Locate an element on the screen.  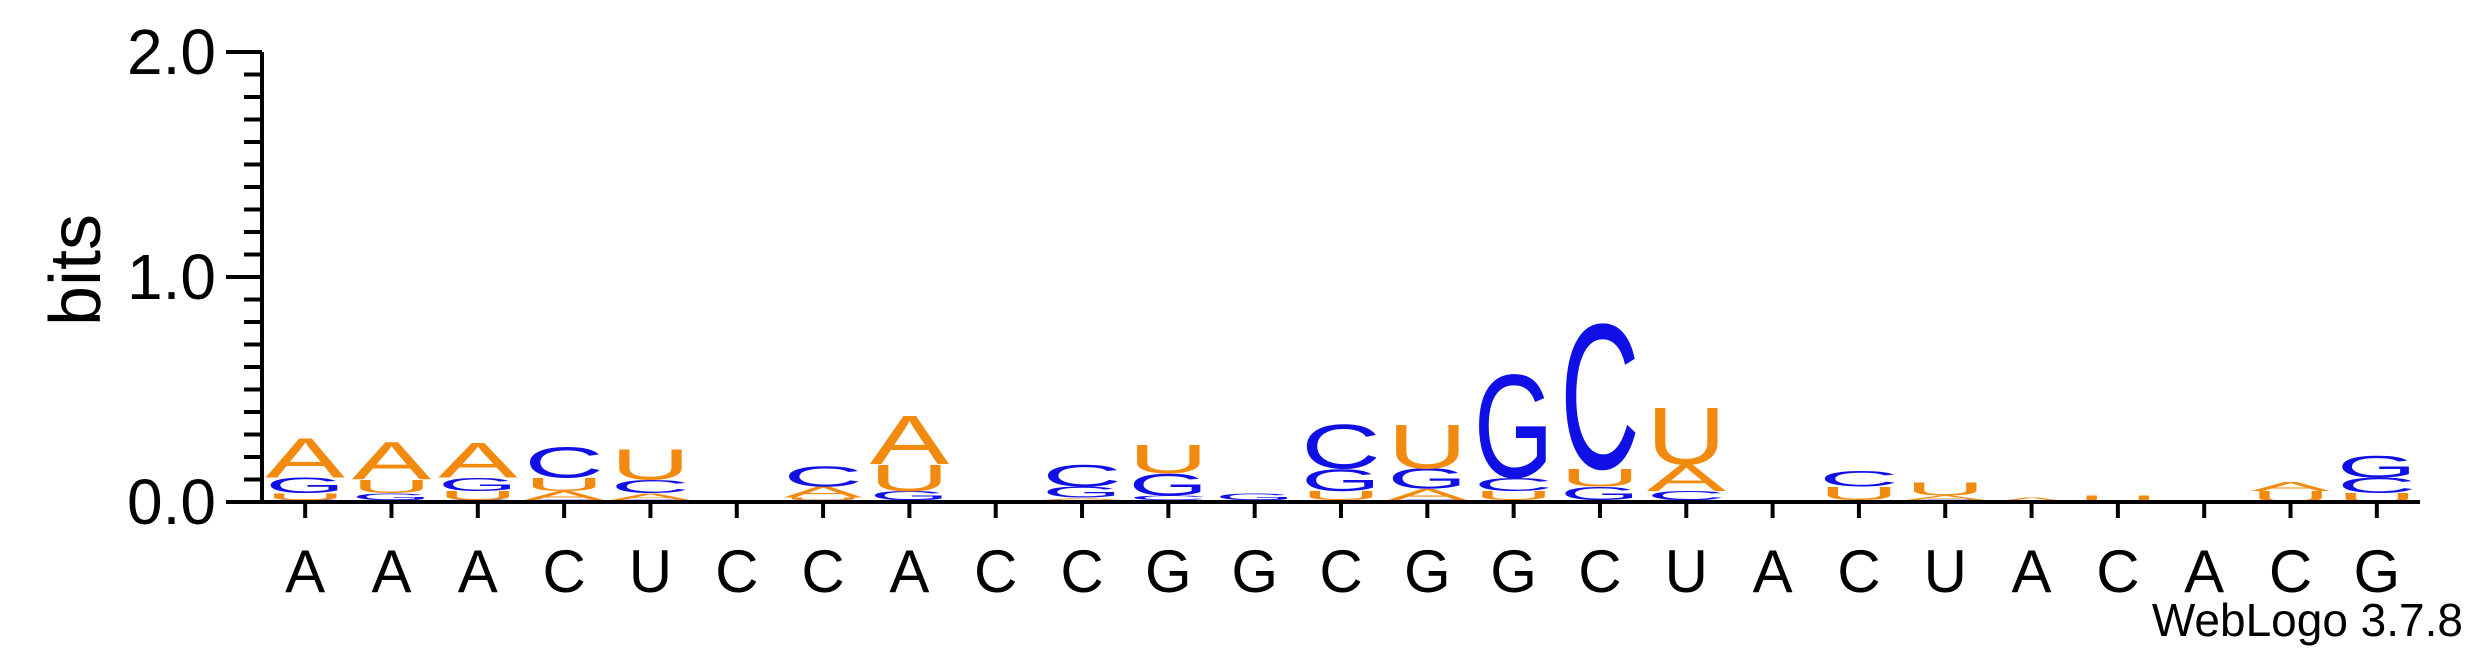
y-axis-label: bits is located at coordinates (76, 270).